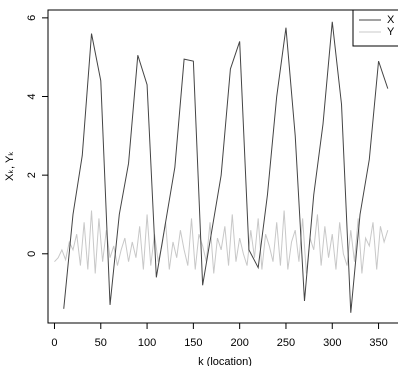 The width and height of the screenshot is (398, 366). What do you see at coordinates (221, 242) in the screenshot?
I see `series-line` at bounding box center [221, 242].